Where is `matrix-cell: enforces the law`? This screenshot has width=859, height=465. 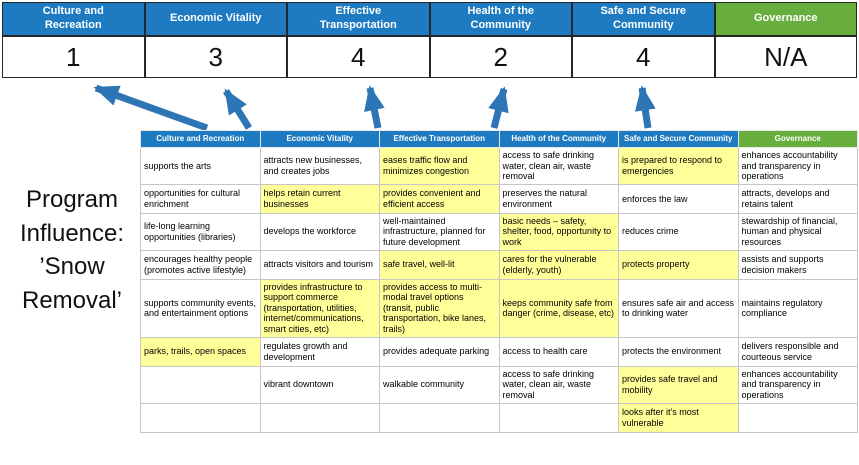
matrix-cell: enforces the law is located at coordinates (678, 198).